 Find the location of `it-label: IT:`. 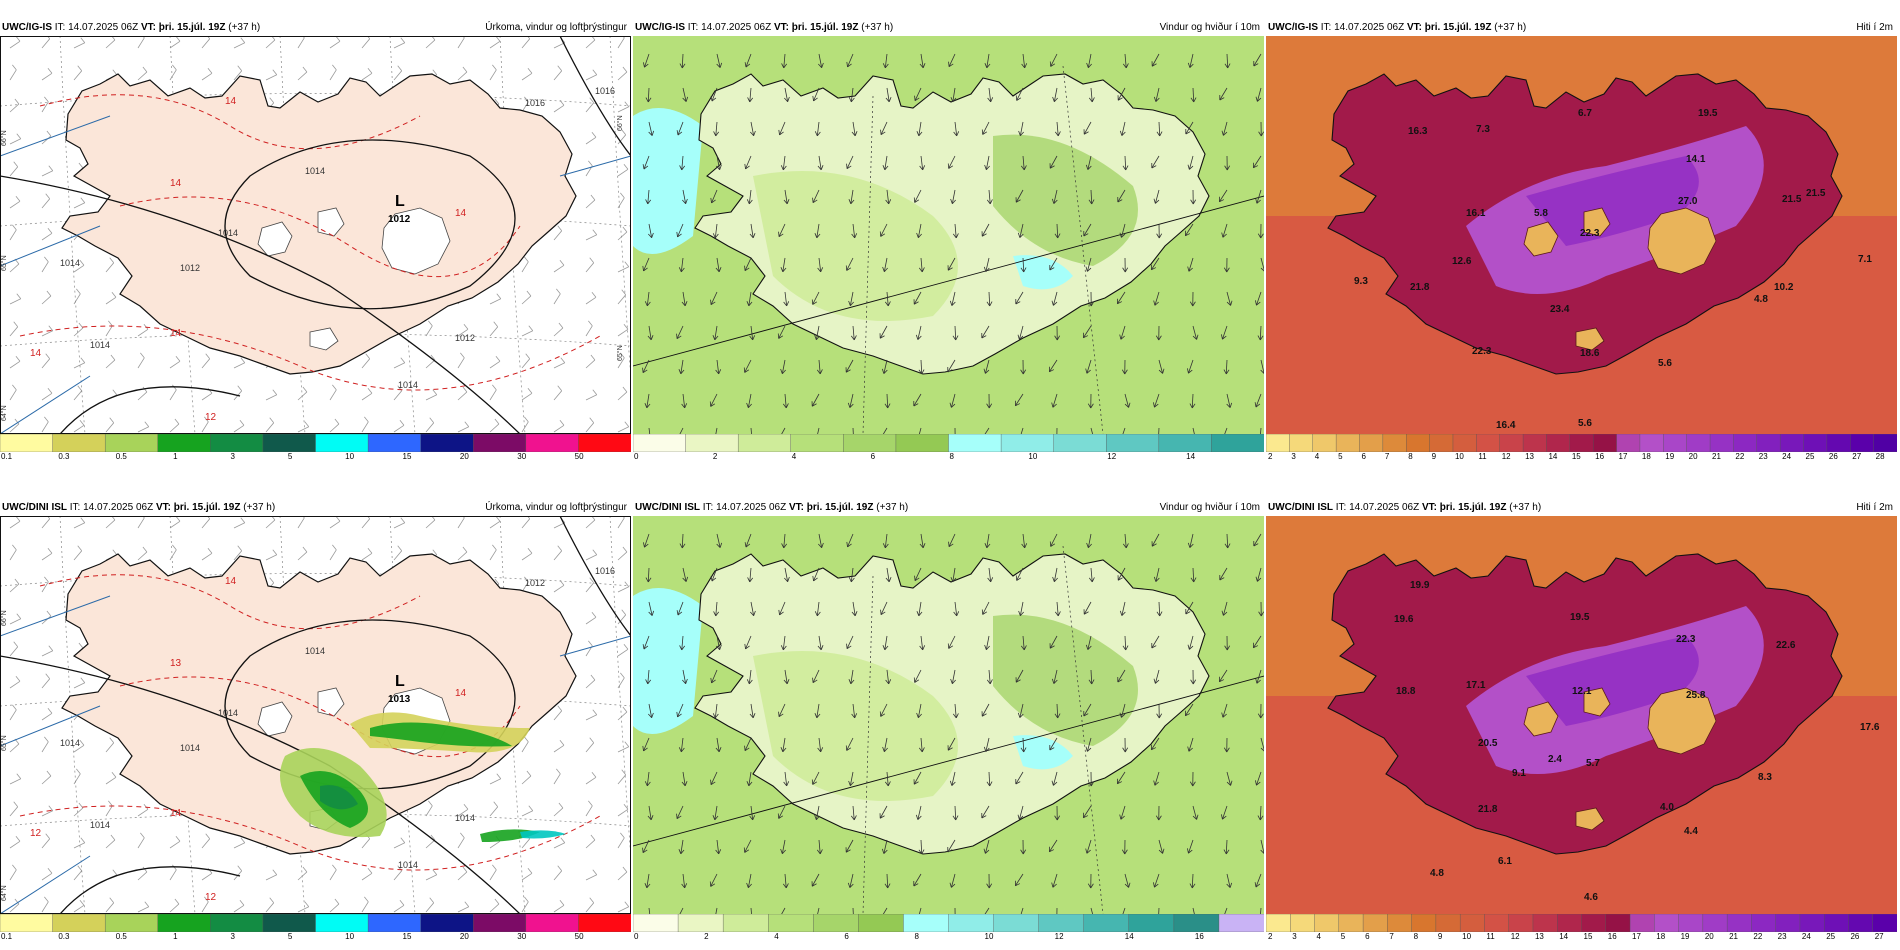

it-label: IT: is located at coordinates (60, 27).